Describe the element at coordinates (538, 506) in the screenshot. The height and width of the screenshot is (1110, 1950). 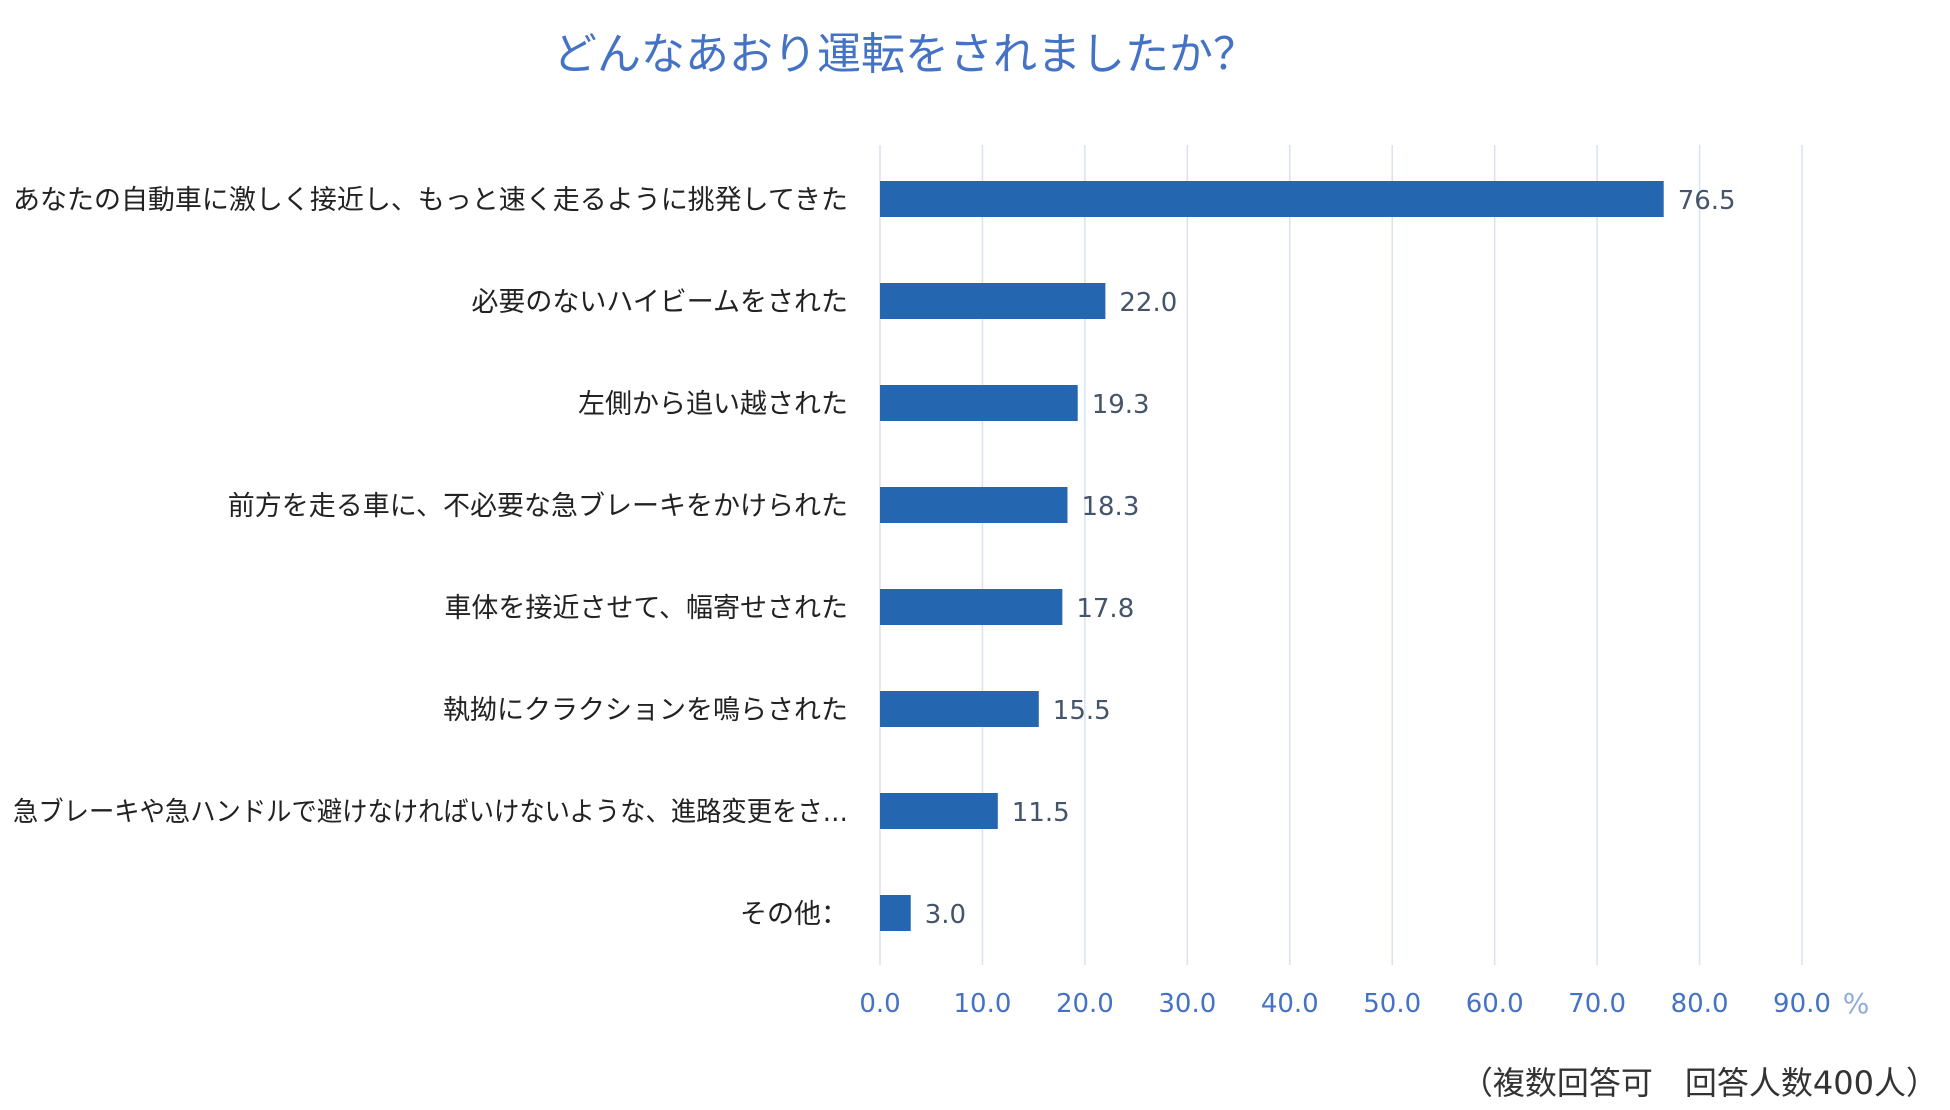
I see `category-label: 前方を走る車に、不必要な急ブレーキをかけられた` at that location.